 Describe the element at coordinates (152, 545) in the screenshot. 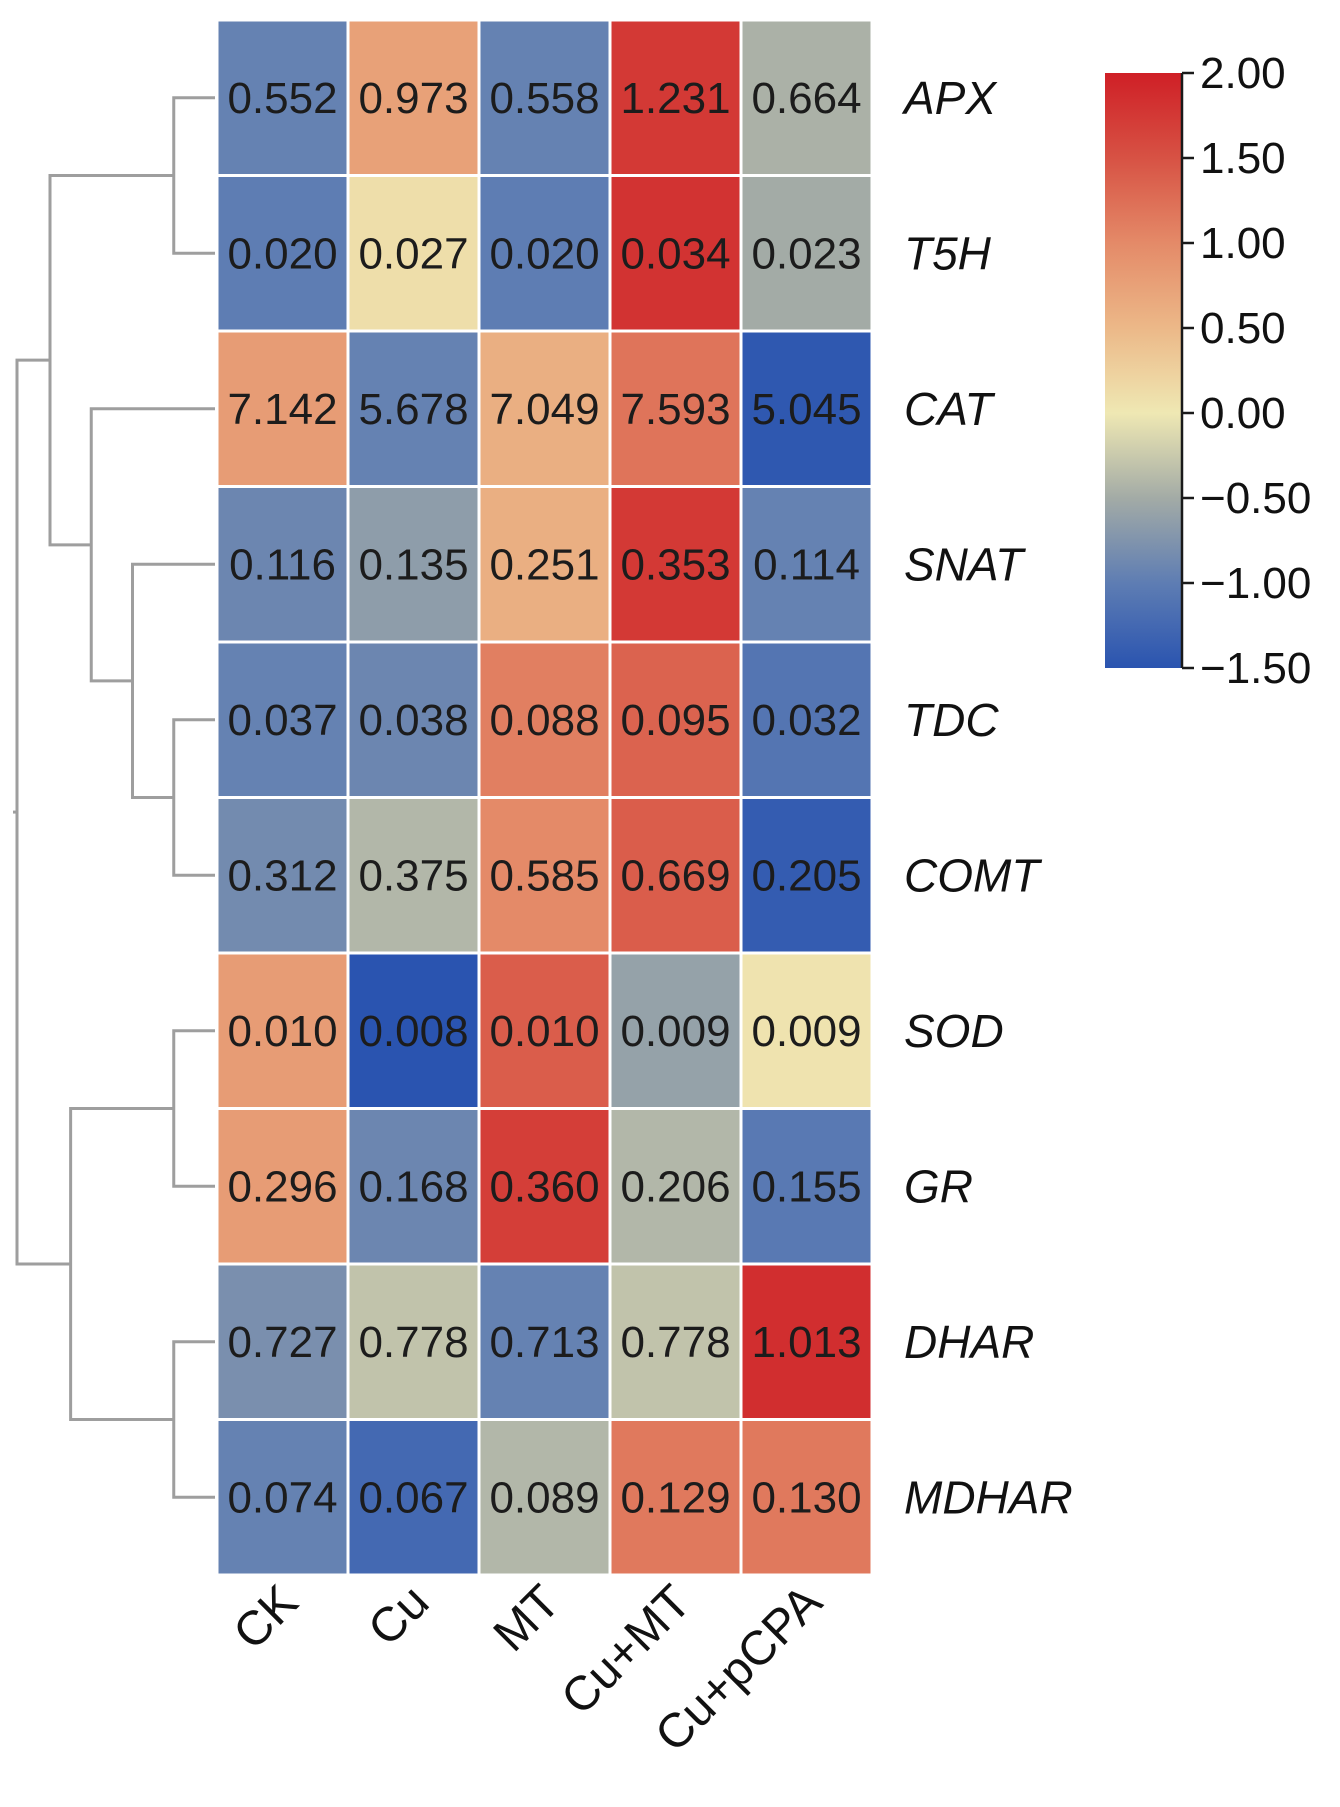

I see `dendrogram-branch-n-cat-group` at that location.